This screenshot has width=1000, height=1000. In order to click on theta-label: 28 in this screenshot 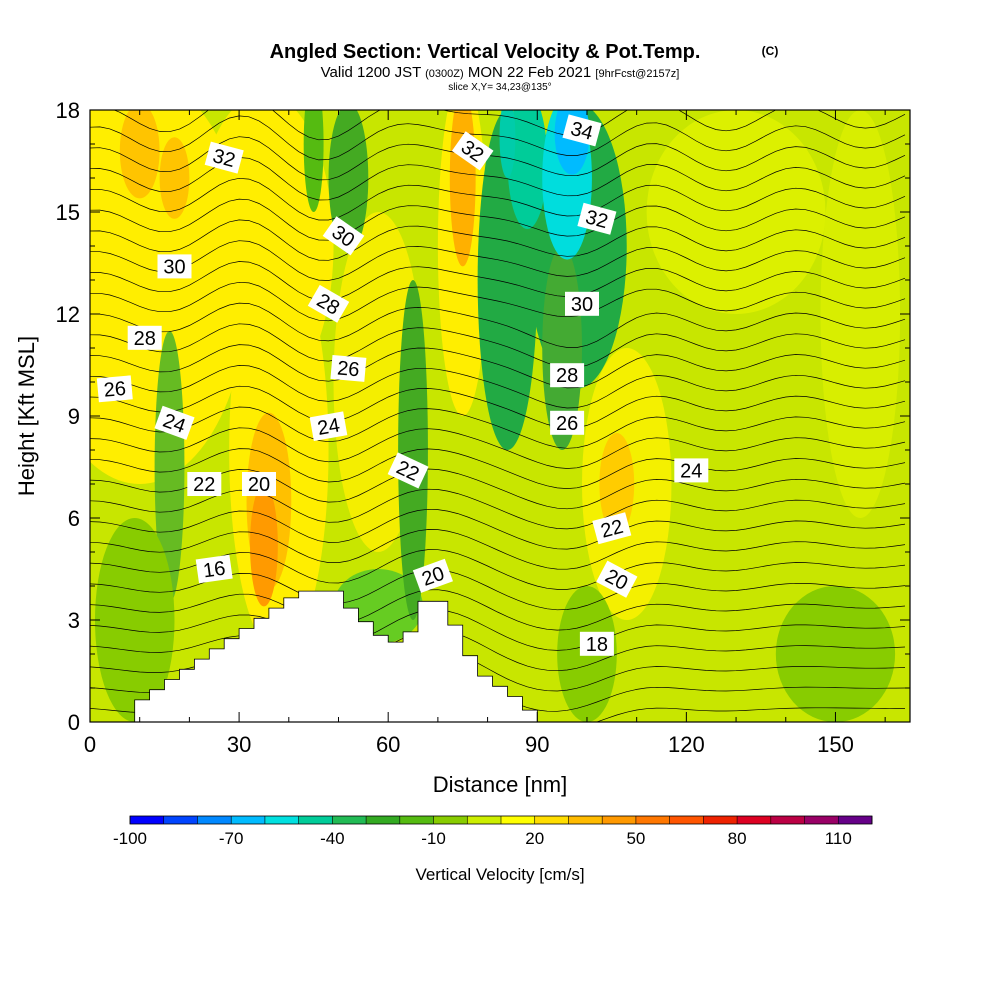, I will do `click(567, 375)`.